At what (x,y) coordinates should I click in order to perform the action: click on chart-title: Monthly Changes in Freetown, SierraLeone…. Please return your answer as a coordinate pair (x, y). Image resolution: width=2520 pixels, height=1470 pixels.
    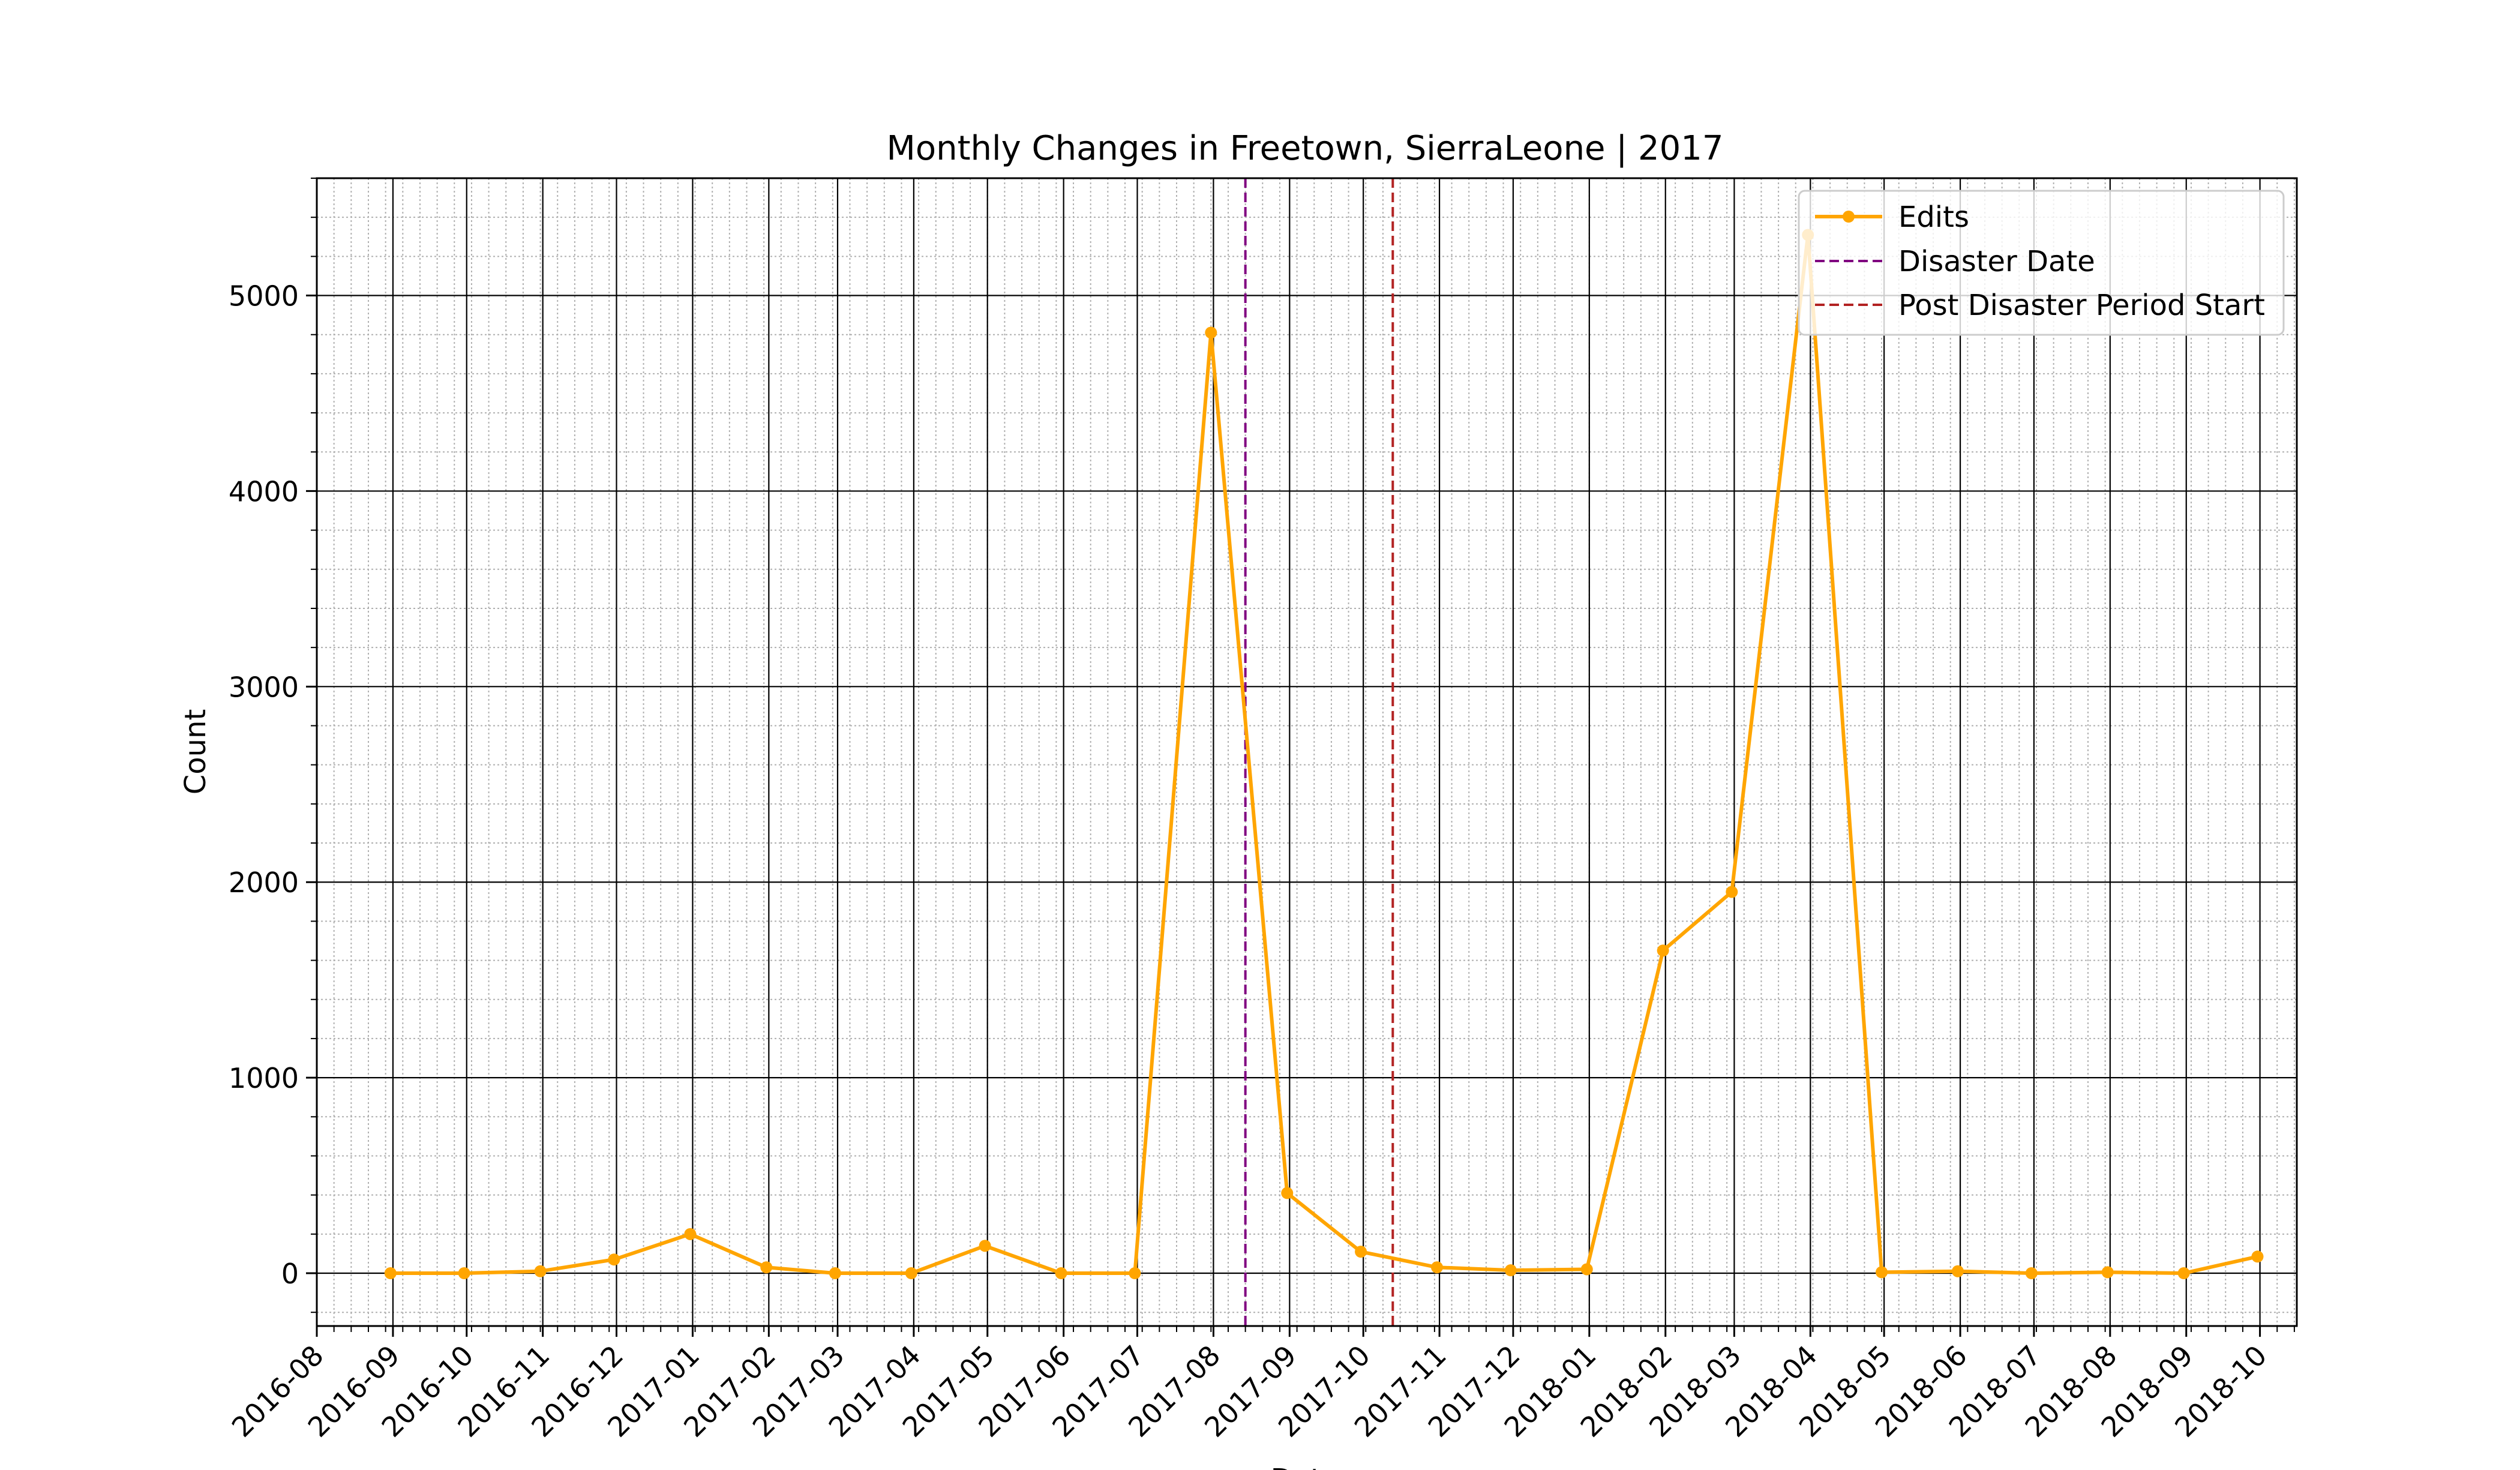
    Looking at the image, I should click on (1305, 148).